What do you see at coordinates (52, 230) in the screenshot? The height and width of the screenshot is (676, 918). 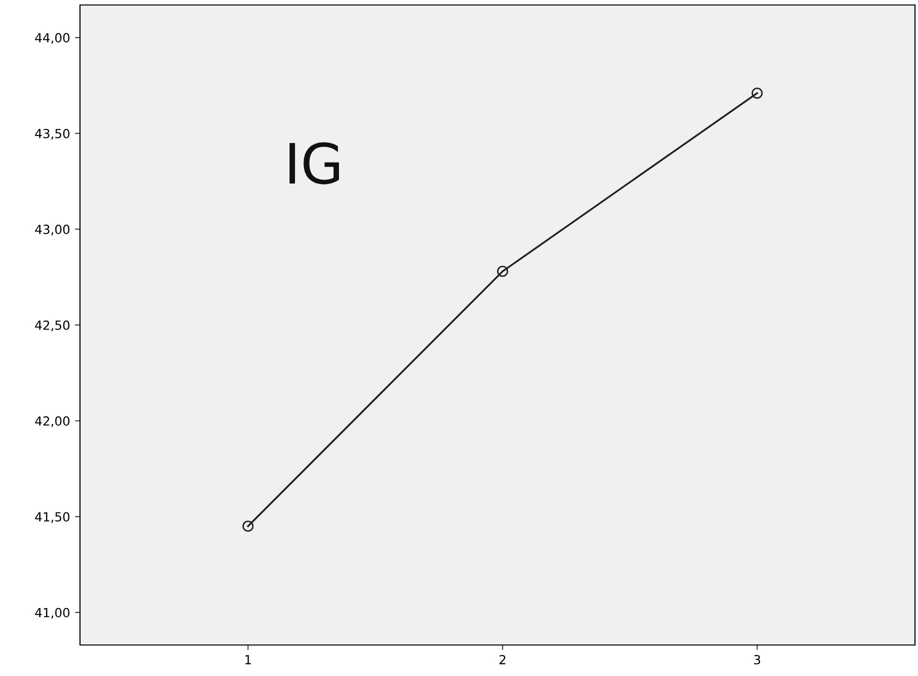 I see `y-tick-label: 43,00` at bounding box center [52, 230].